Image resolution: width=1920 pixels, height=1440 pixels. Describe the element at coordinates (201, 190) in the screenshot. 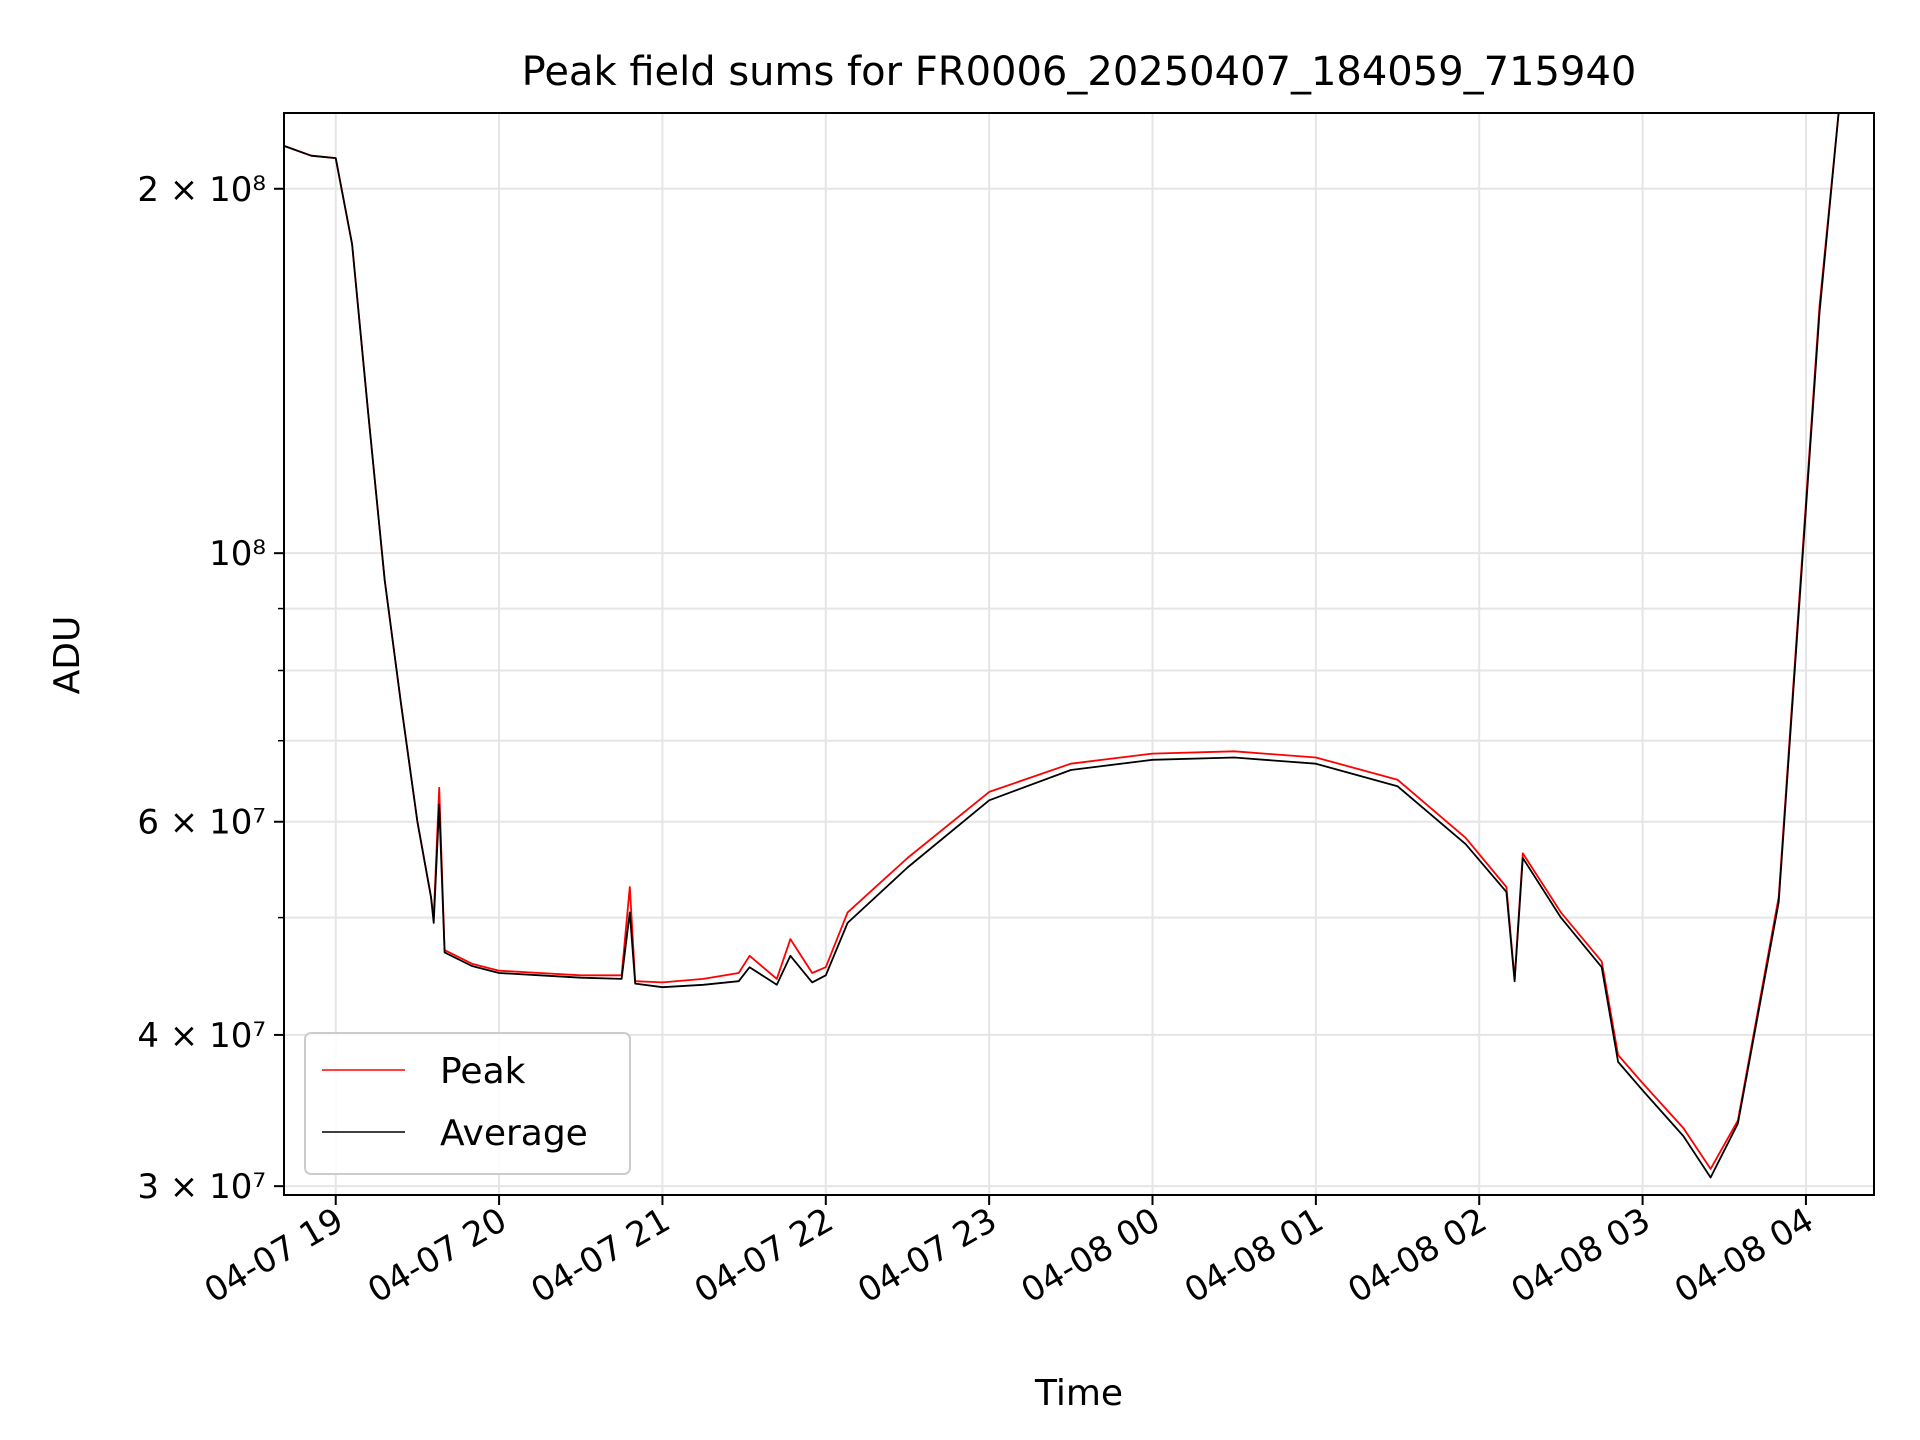

I see `y-tick-label: 2 × 10⁸` at that location.